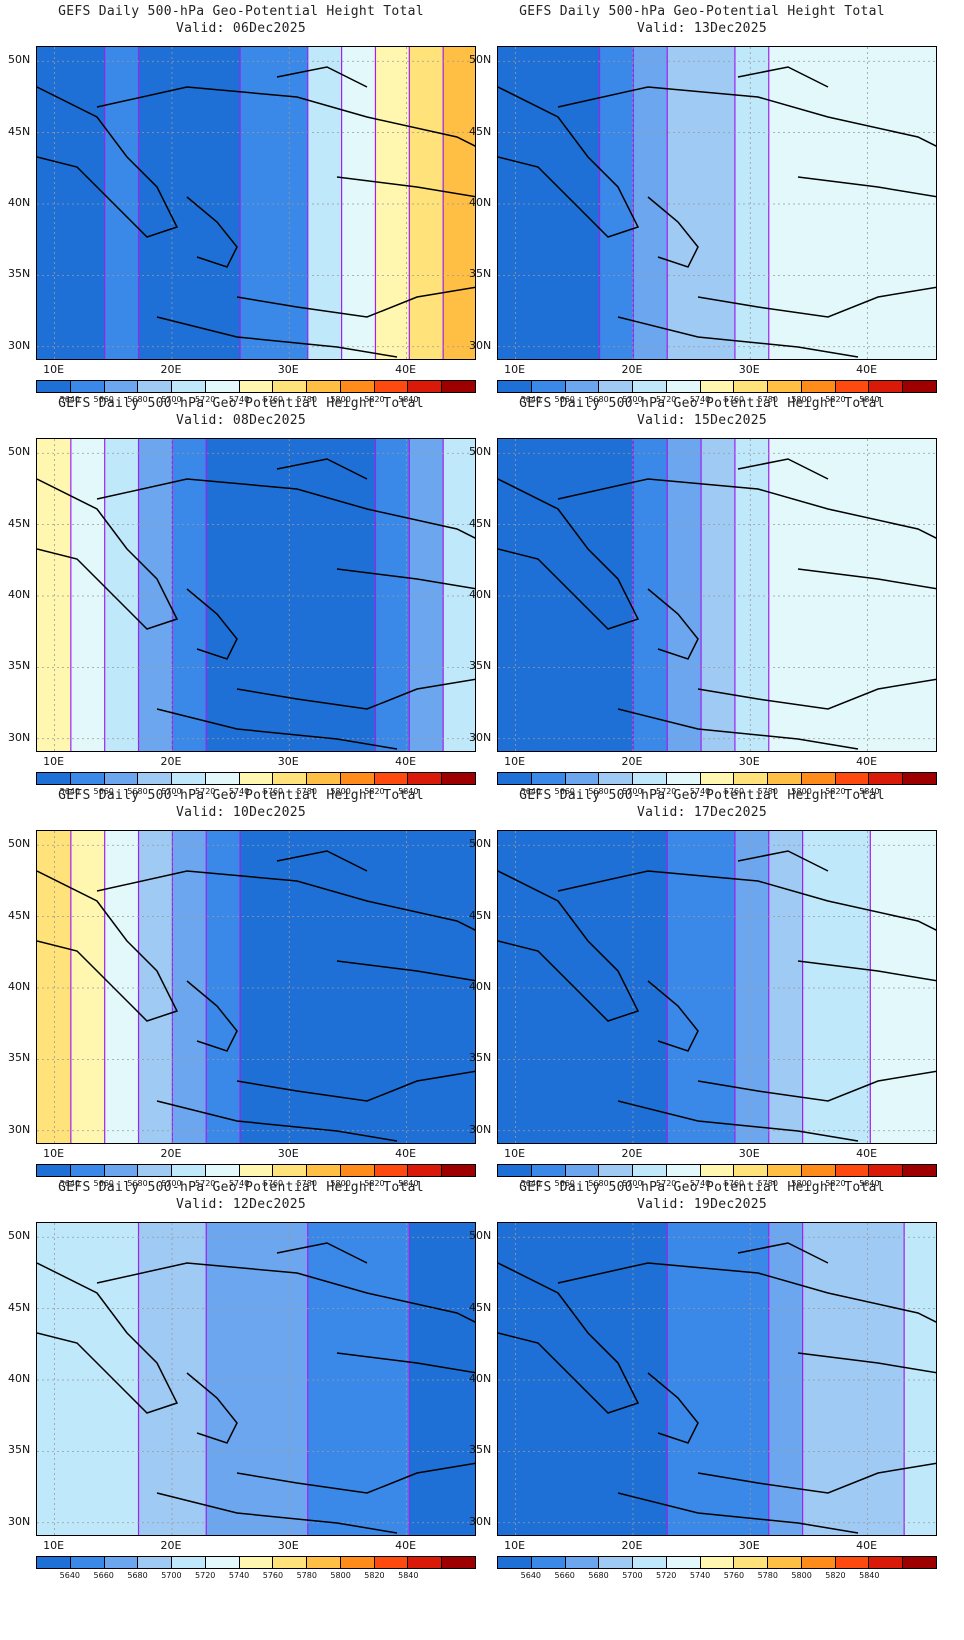  I want to click on lon-tick-label: 10E, so click(54, 369).